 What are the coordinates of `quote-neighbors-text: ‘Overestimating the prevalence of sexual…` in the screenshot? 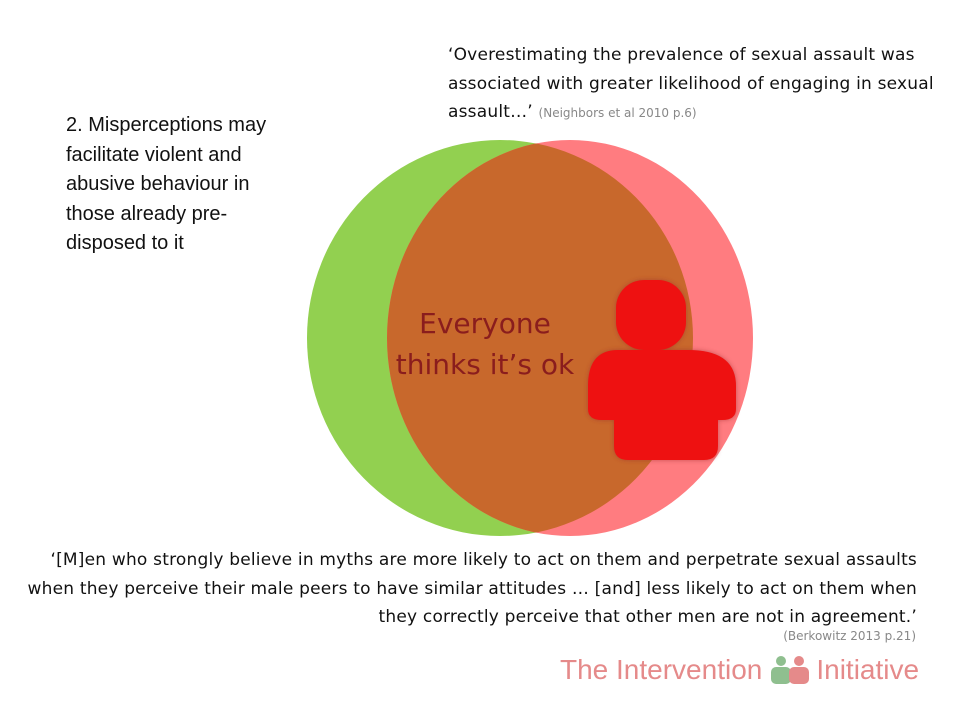 It's located at (691, 83).